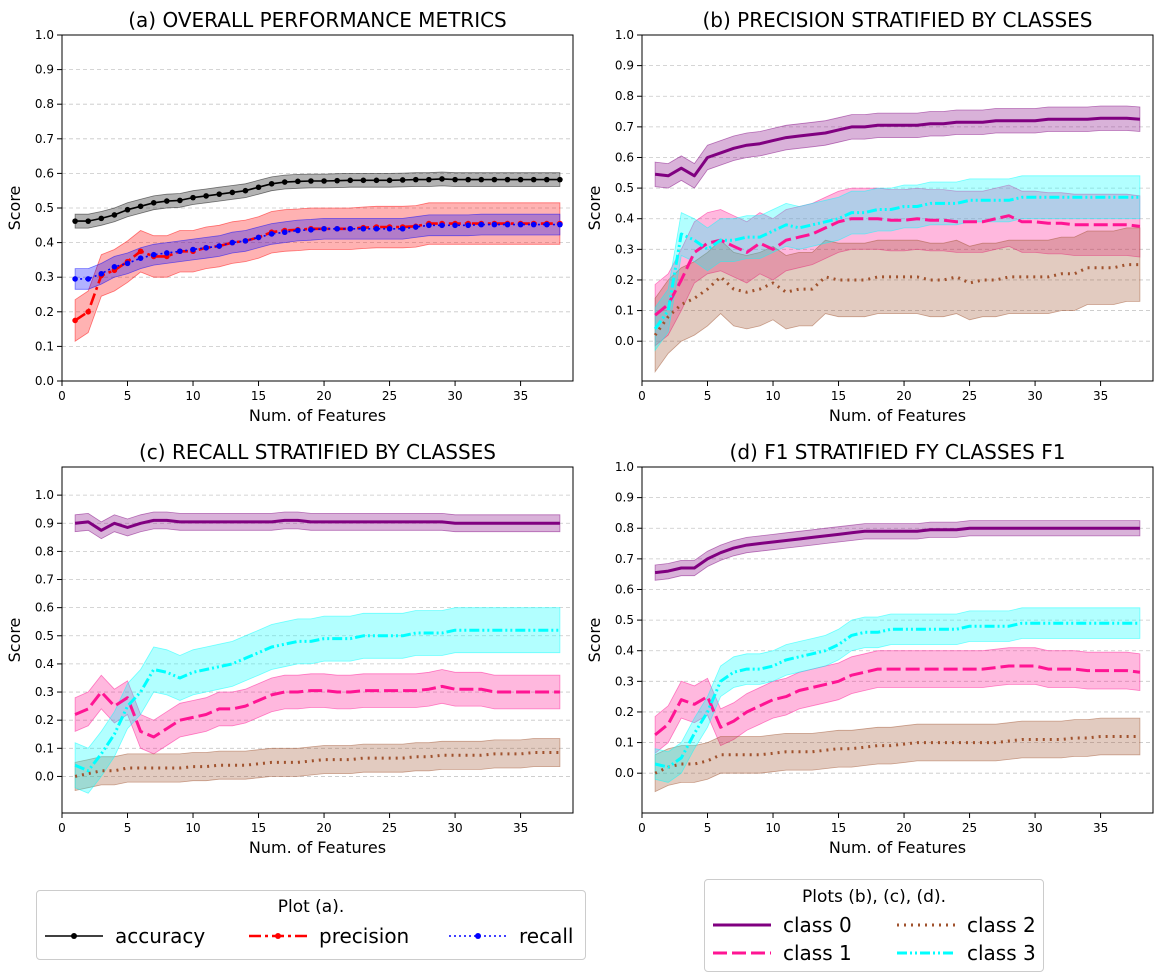  Describe the element at coordinates (1001, 925) in the screenshot. I see `legend-label-class-2: class 2` at that location.